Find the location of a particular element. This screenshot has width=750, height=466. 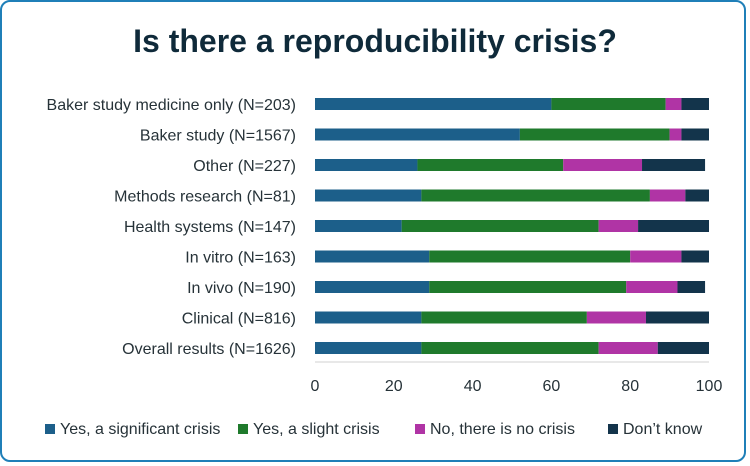

x-tick-label: 20 is located at coordinates (394, 386).